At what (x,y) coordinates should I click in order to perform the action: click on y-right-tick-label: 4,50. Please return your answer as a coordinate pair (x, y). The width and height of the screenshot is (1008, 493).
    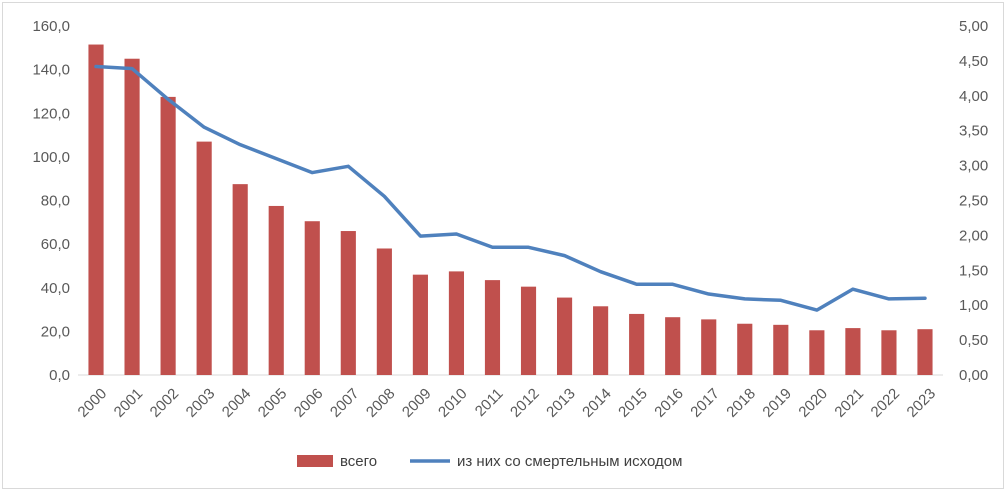
    Looking at the image, I should click on (973, 61).